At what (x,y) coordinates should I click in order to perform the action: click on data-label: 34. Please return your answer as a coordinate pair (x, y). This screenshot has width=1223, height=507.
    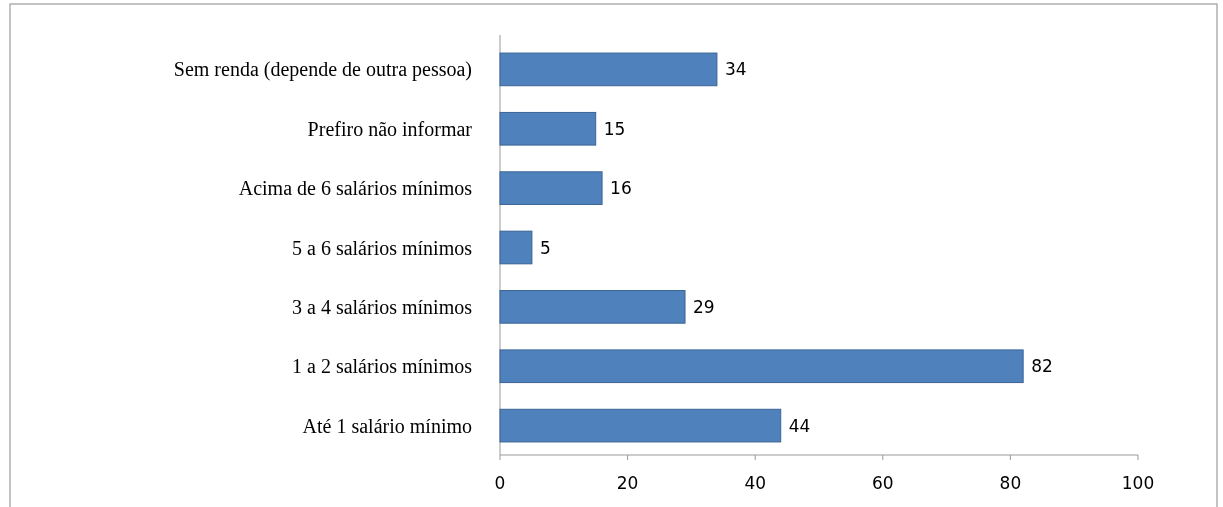
    Looking at the image, I should click on (735, 69).